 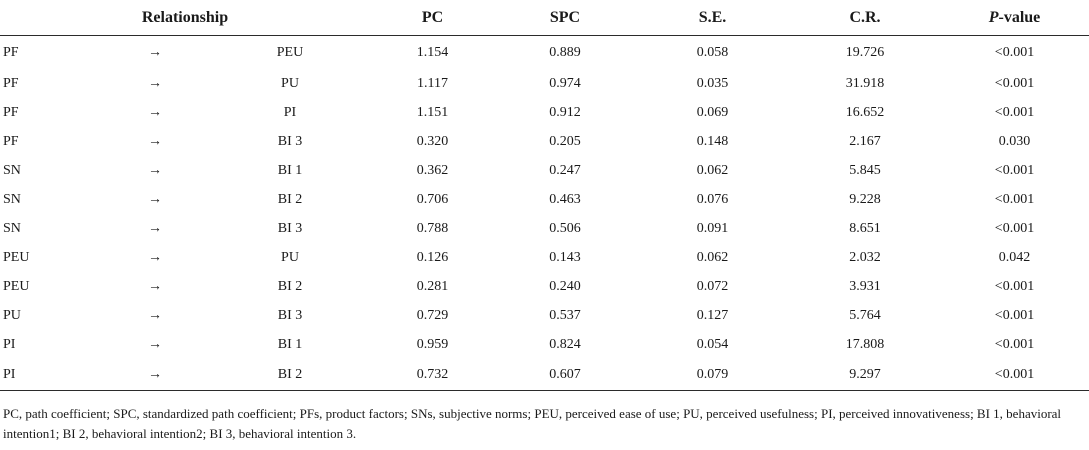 I want to click on cell-cr: 5.845, so click(x=865, y=170).